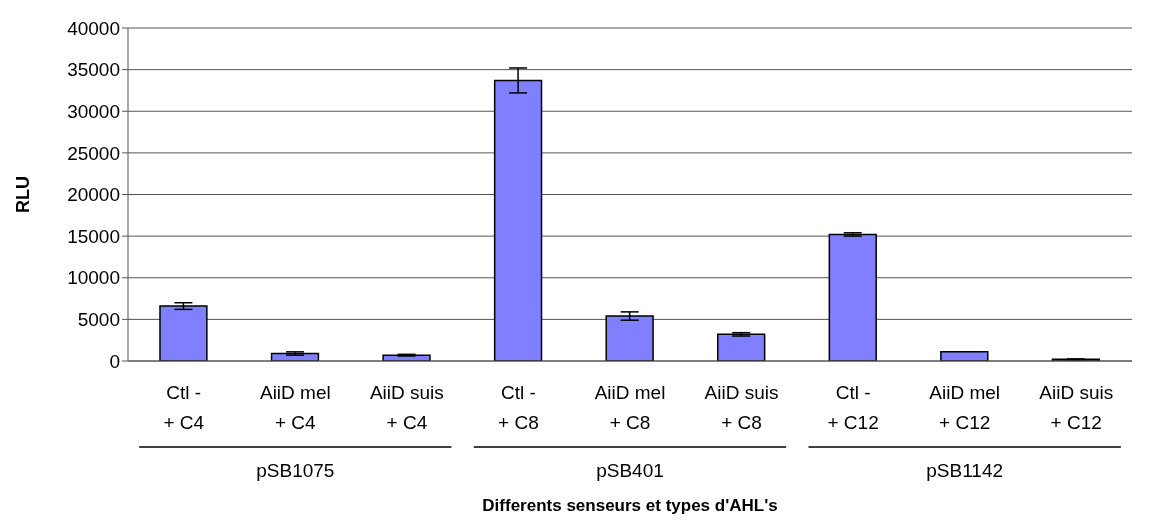  What do you see at coordinates (630, 407) in the screenshot?
I see `x-tick-label: AiiD mel + C8` at bounding box center [630, 407].